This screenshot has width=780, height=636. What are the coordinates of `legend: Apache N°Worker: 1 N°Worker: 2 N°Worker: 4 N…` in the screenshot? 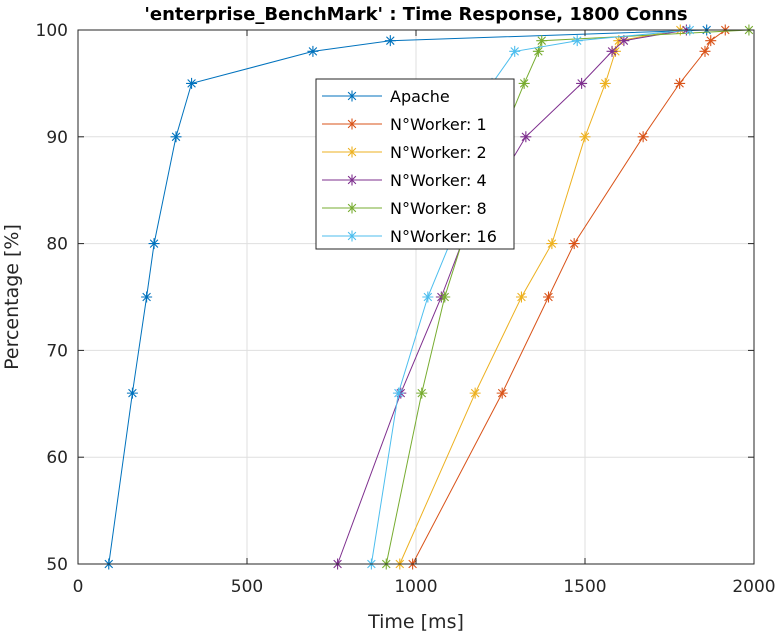 It's located at (415, 164).